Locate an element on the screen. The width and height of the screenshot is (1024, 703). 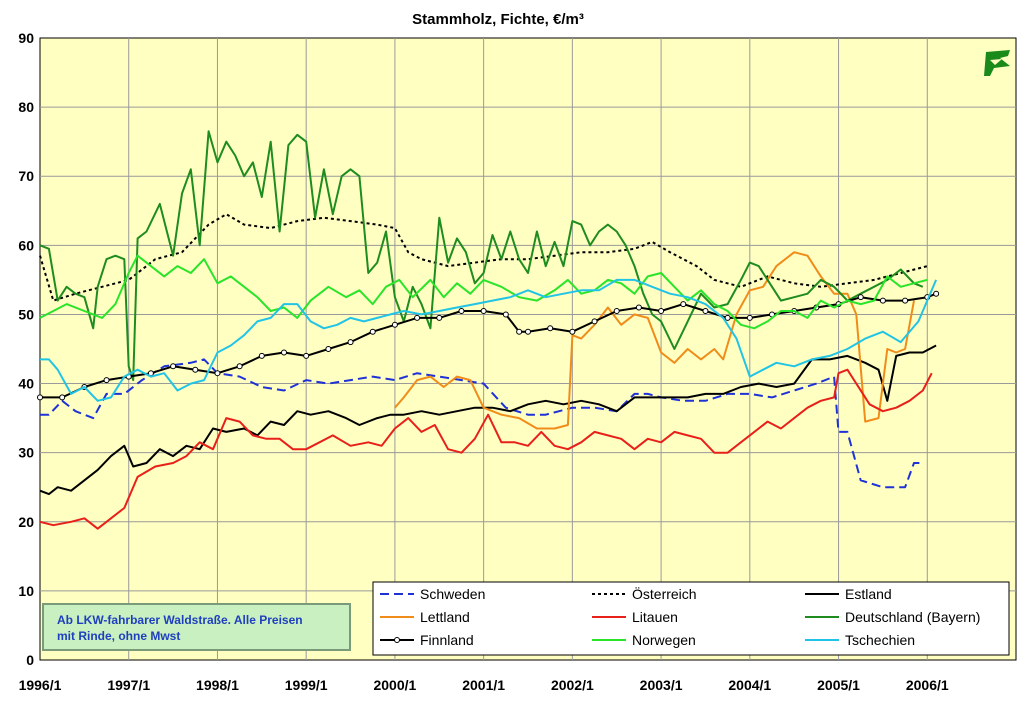
x-tick-label: 1997/1 is located at coordinates (128, 685).